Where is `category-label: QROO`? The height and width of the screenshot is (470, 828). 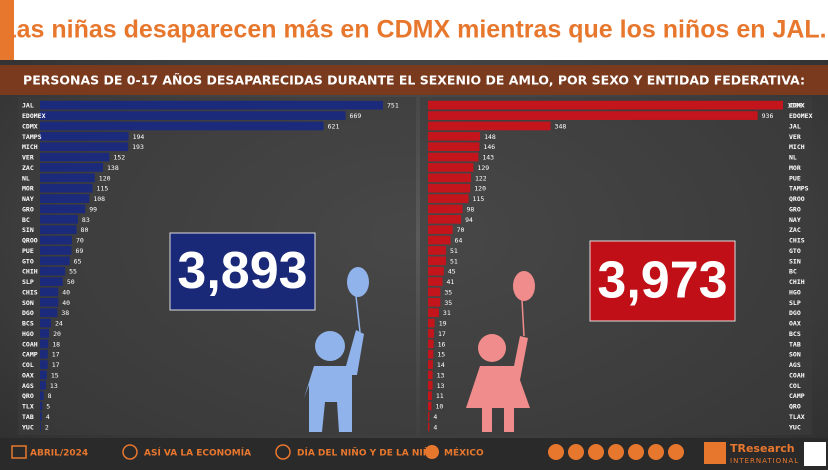 category-label: QROO is located at coordinates (797, 199).